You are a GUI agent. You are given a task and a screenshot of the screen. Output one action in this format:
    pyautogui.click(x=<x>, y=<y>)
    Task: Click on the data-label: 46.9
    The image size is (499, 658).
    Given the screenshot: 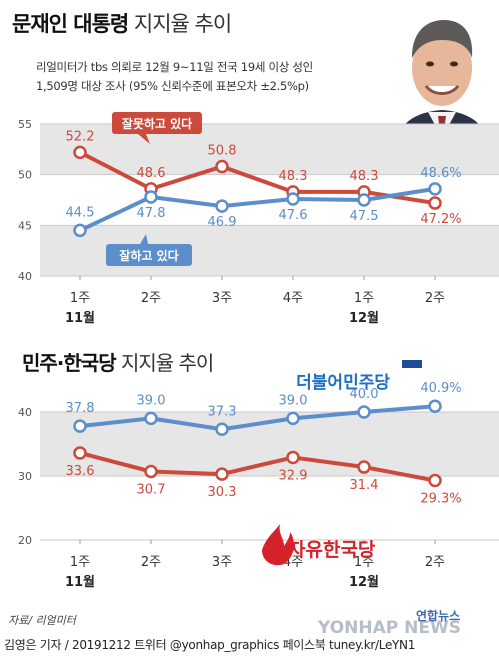 What is the action you would take?
    pyautogui.click(x=222, y=222)
    